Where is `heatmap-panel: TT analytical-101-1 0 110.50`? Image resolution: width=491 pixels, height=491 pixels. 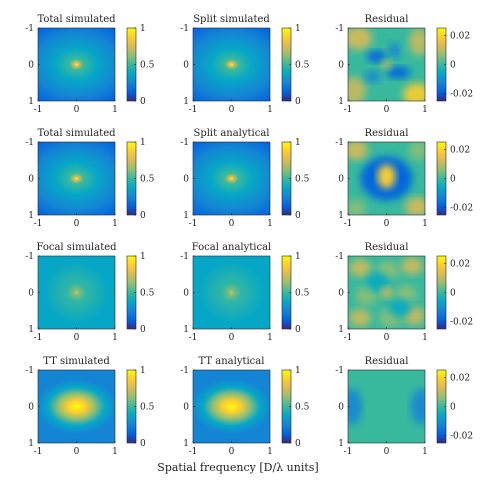 heatmap-panel: TT analytical-101-1 0 110.50 is located at coordinates (244, 406).